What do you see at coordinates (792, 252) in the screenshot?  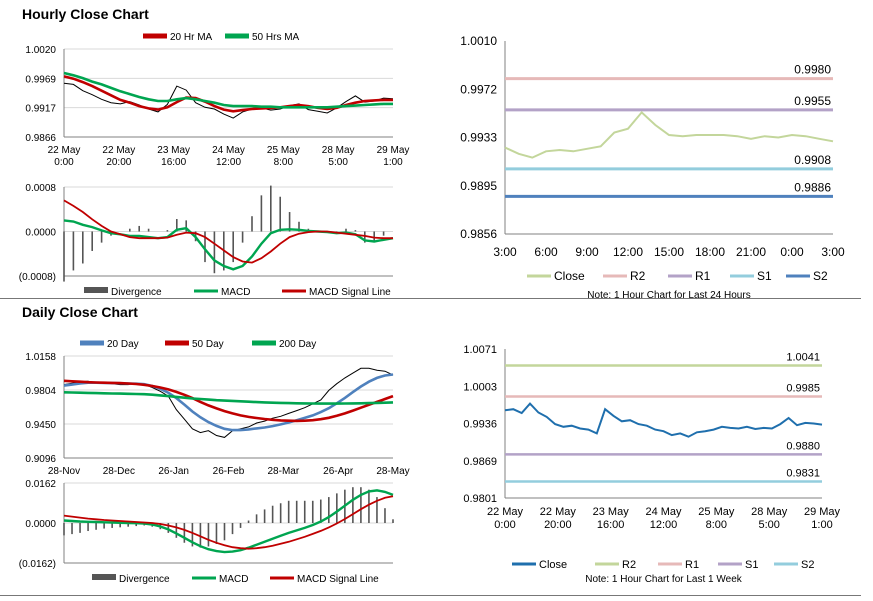 I see `hourly-levels-xtick-label: 0:00` at bounding box center [792, 252].